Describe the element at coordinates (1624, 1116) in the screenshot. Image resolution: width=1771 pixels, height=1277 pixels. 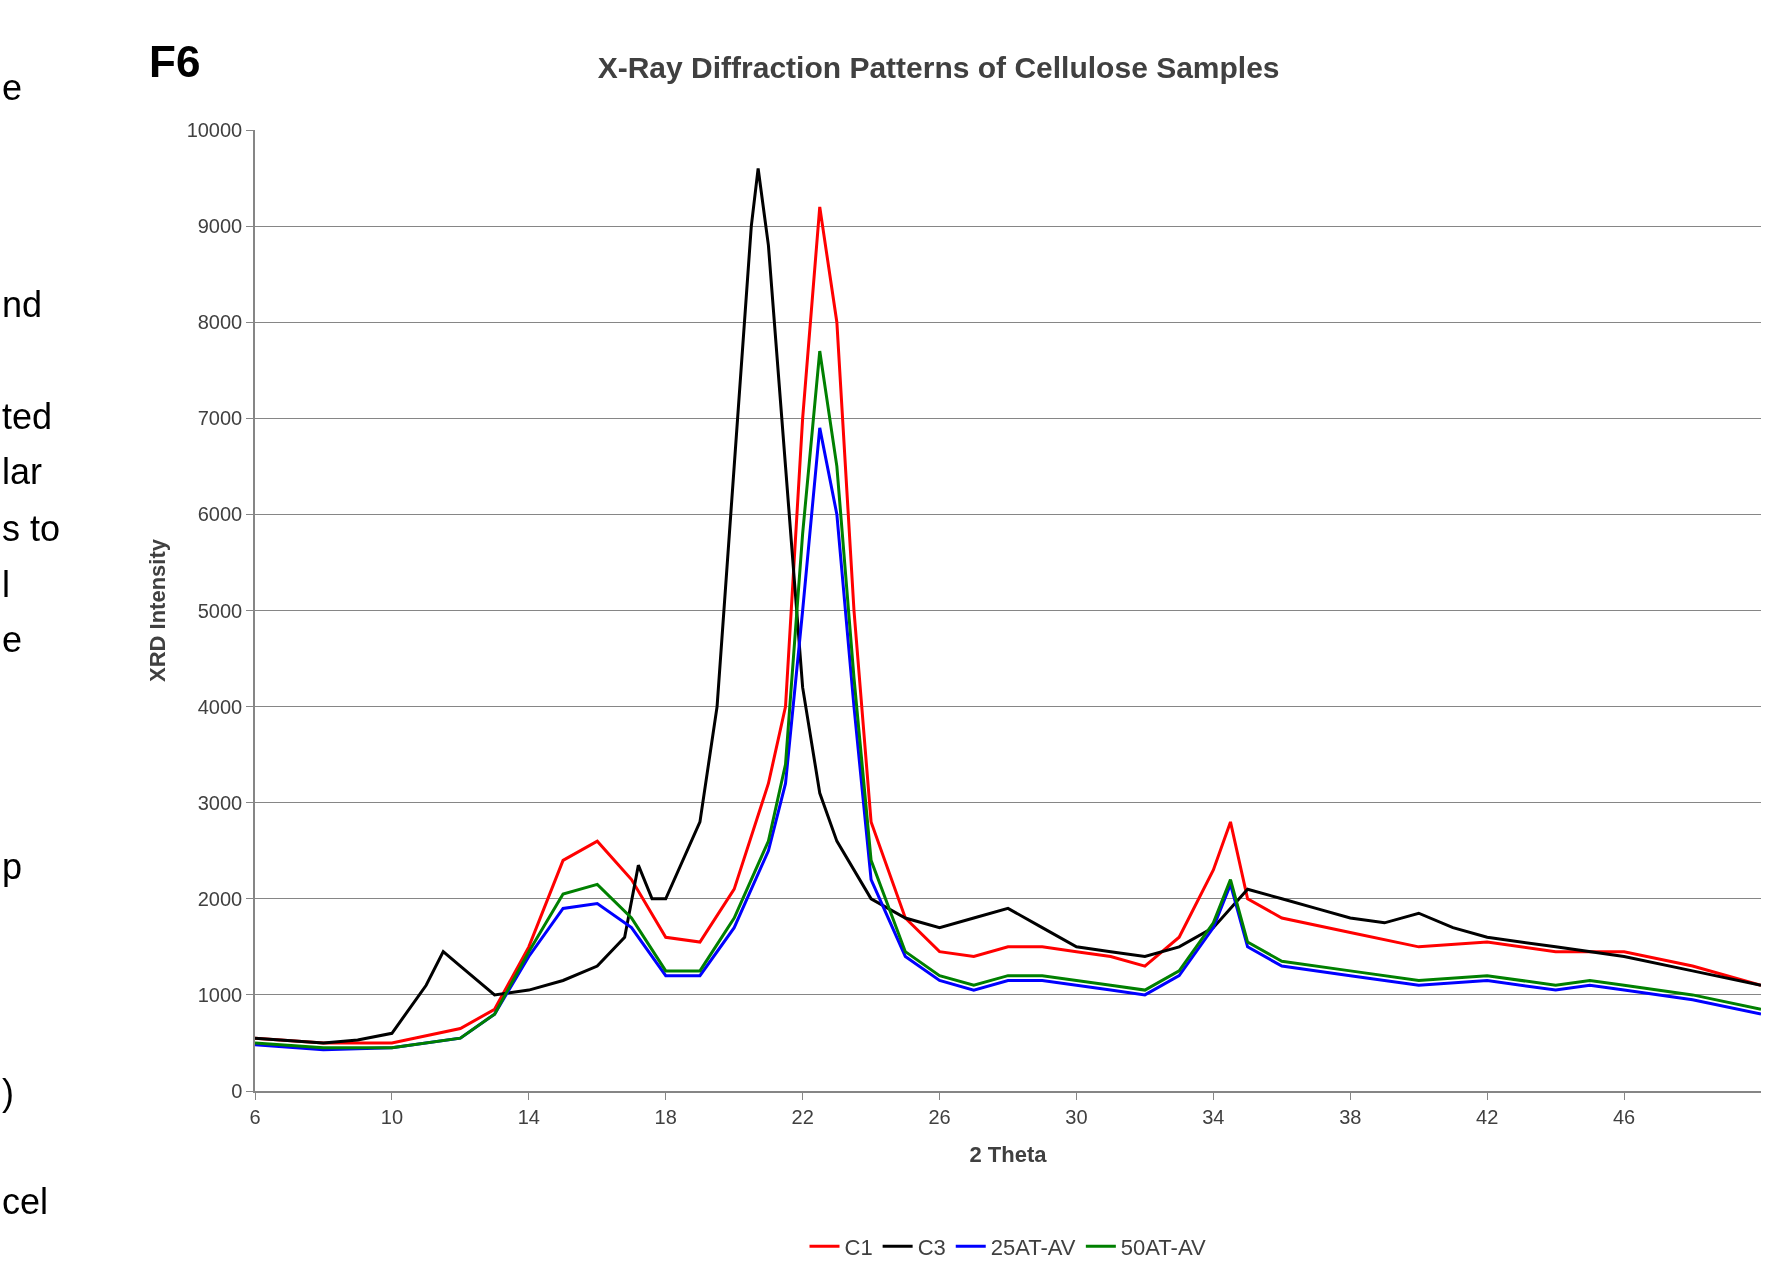
I see `x-tick-label: 46` at that location.